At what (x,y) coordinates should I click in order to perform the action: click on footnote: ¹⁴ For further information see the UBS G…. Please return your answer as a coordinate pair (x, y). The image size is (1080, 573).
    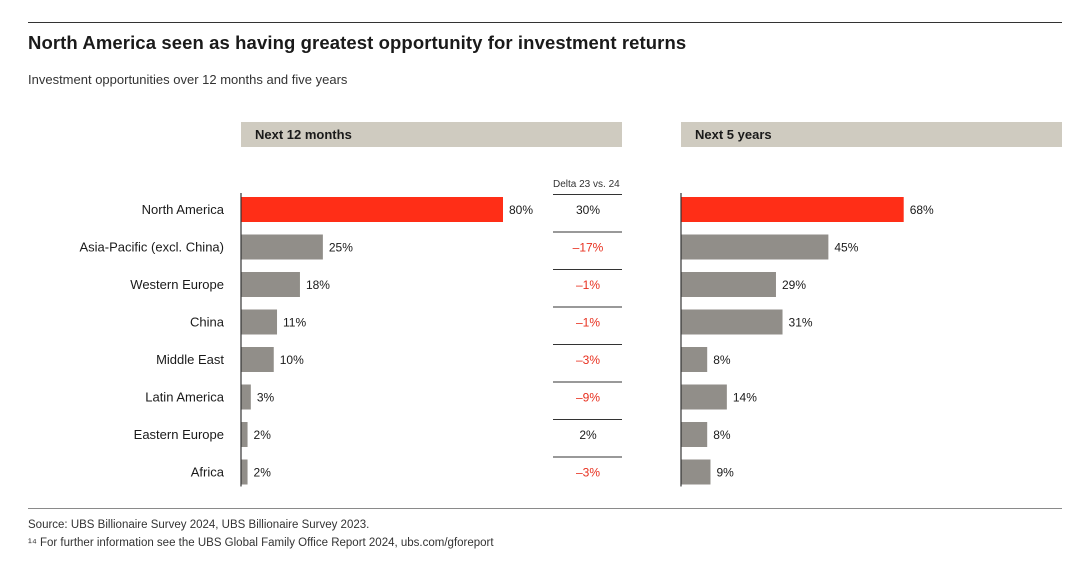
    Looking at the image, I should click on (261, 543).